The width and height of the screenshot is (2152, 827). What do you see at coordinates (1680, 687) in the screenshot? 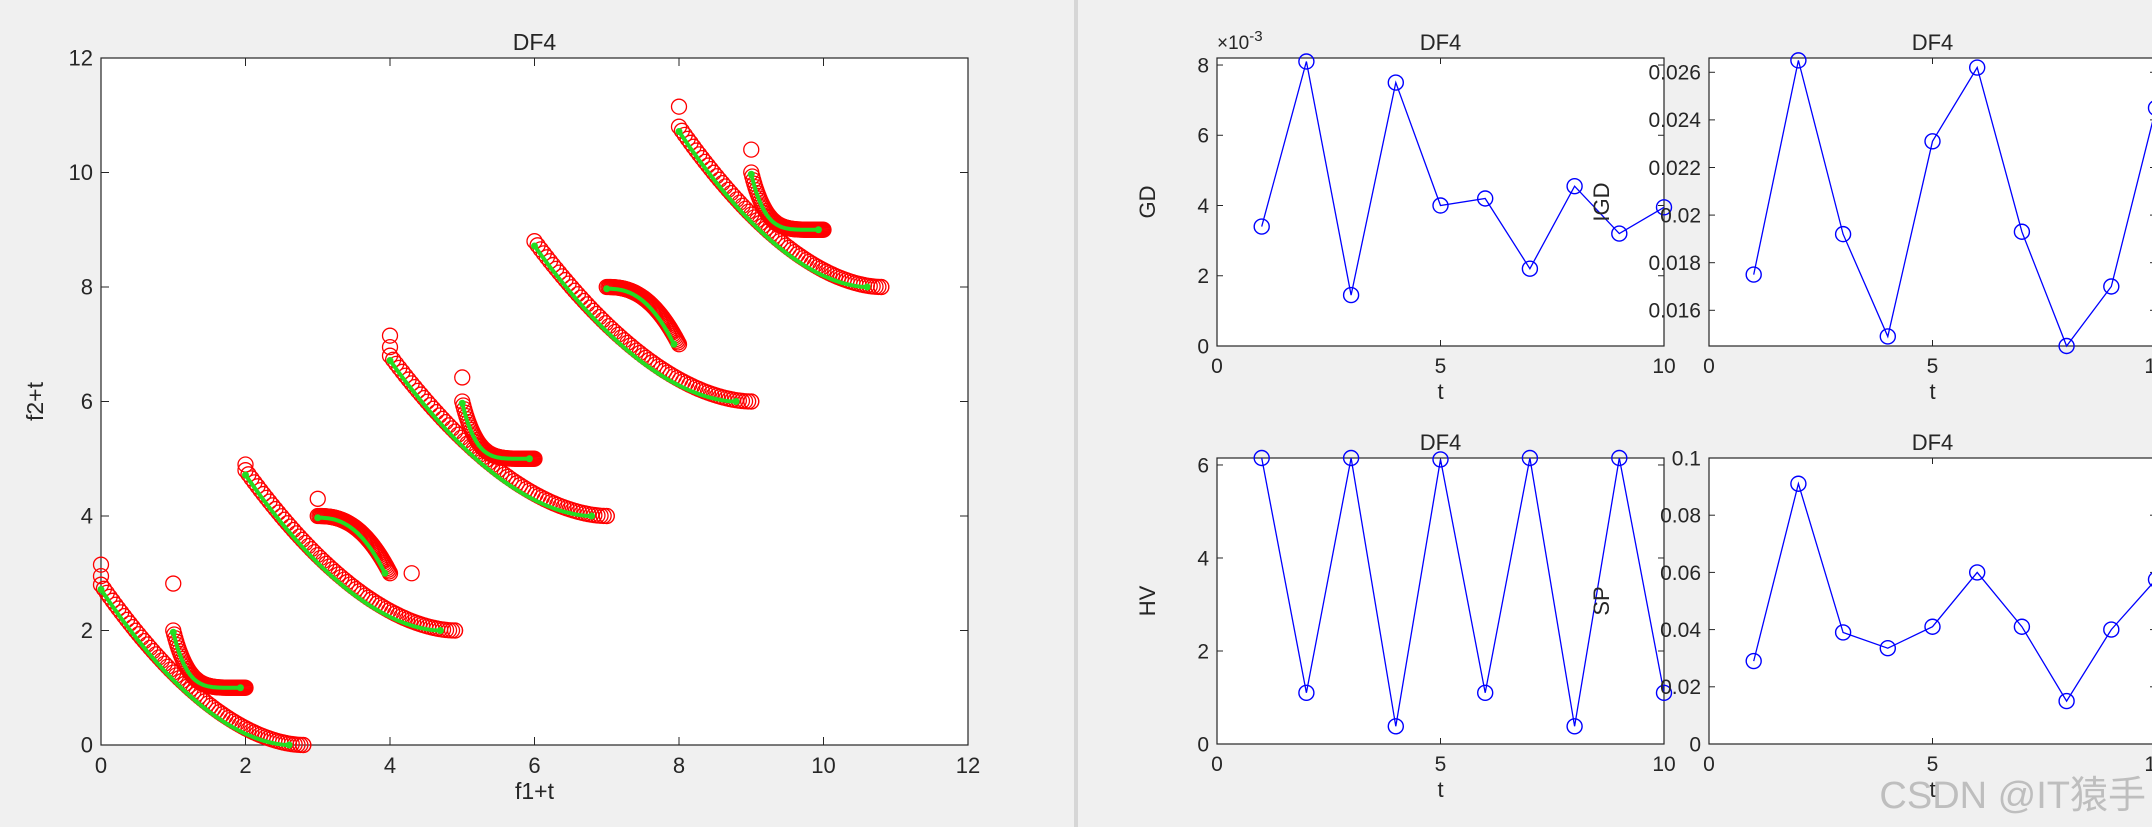
I see `y-tick-label: 0.02` at bounding box center [1680, 687].